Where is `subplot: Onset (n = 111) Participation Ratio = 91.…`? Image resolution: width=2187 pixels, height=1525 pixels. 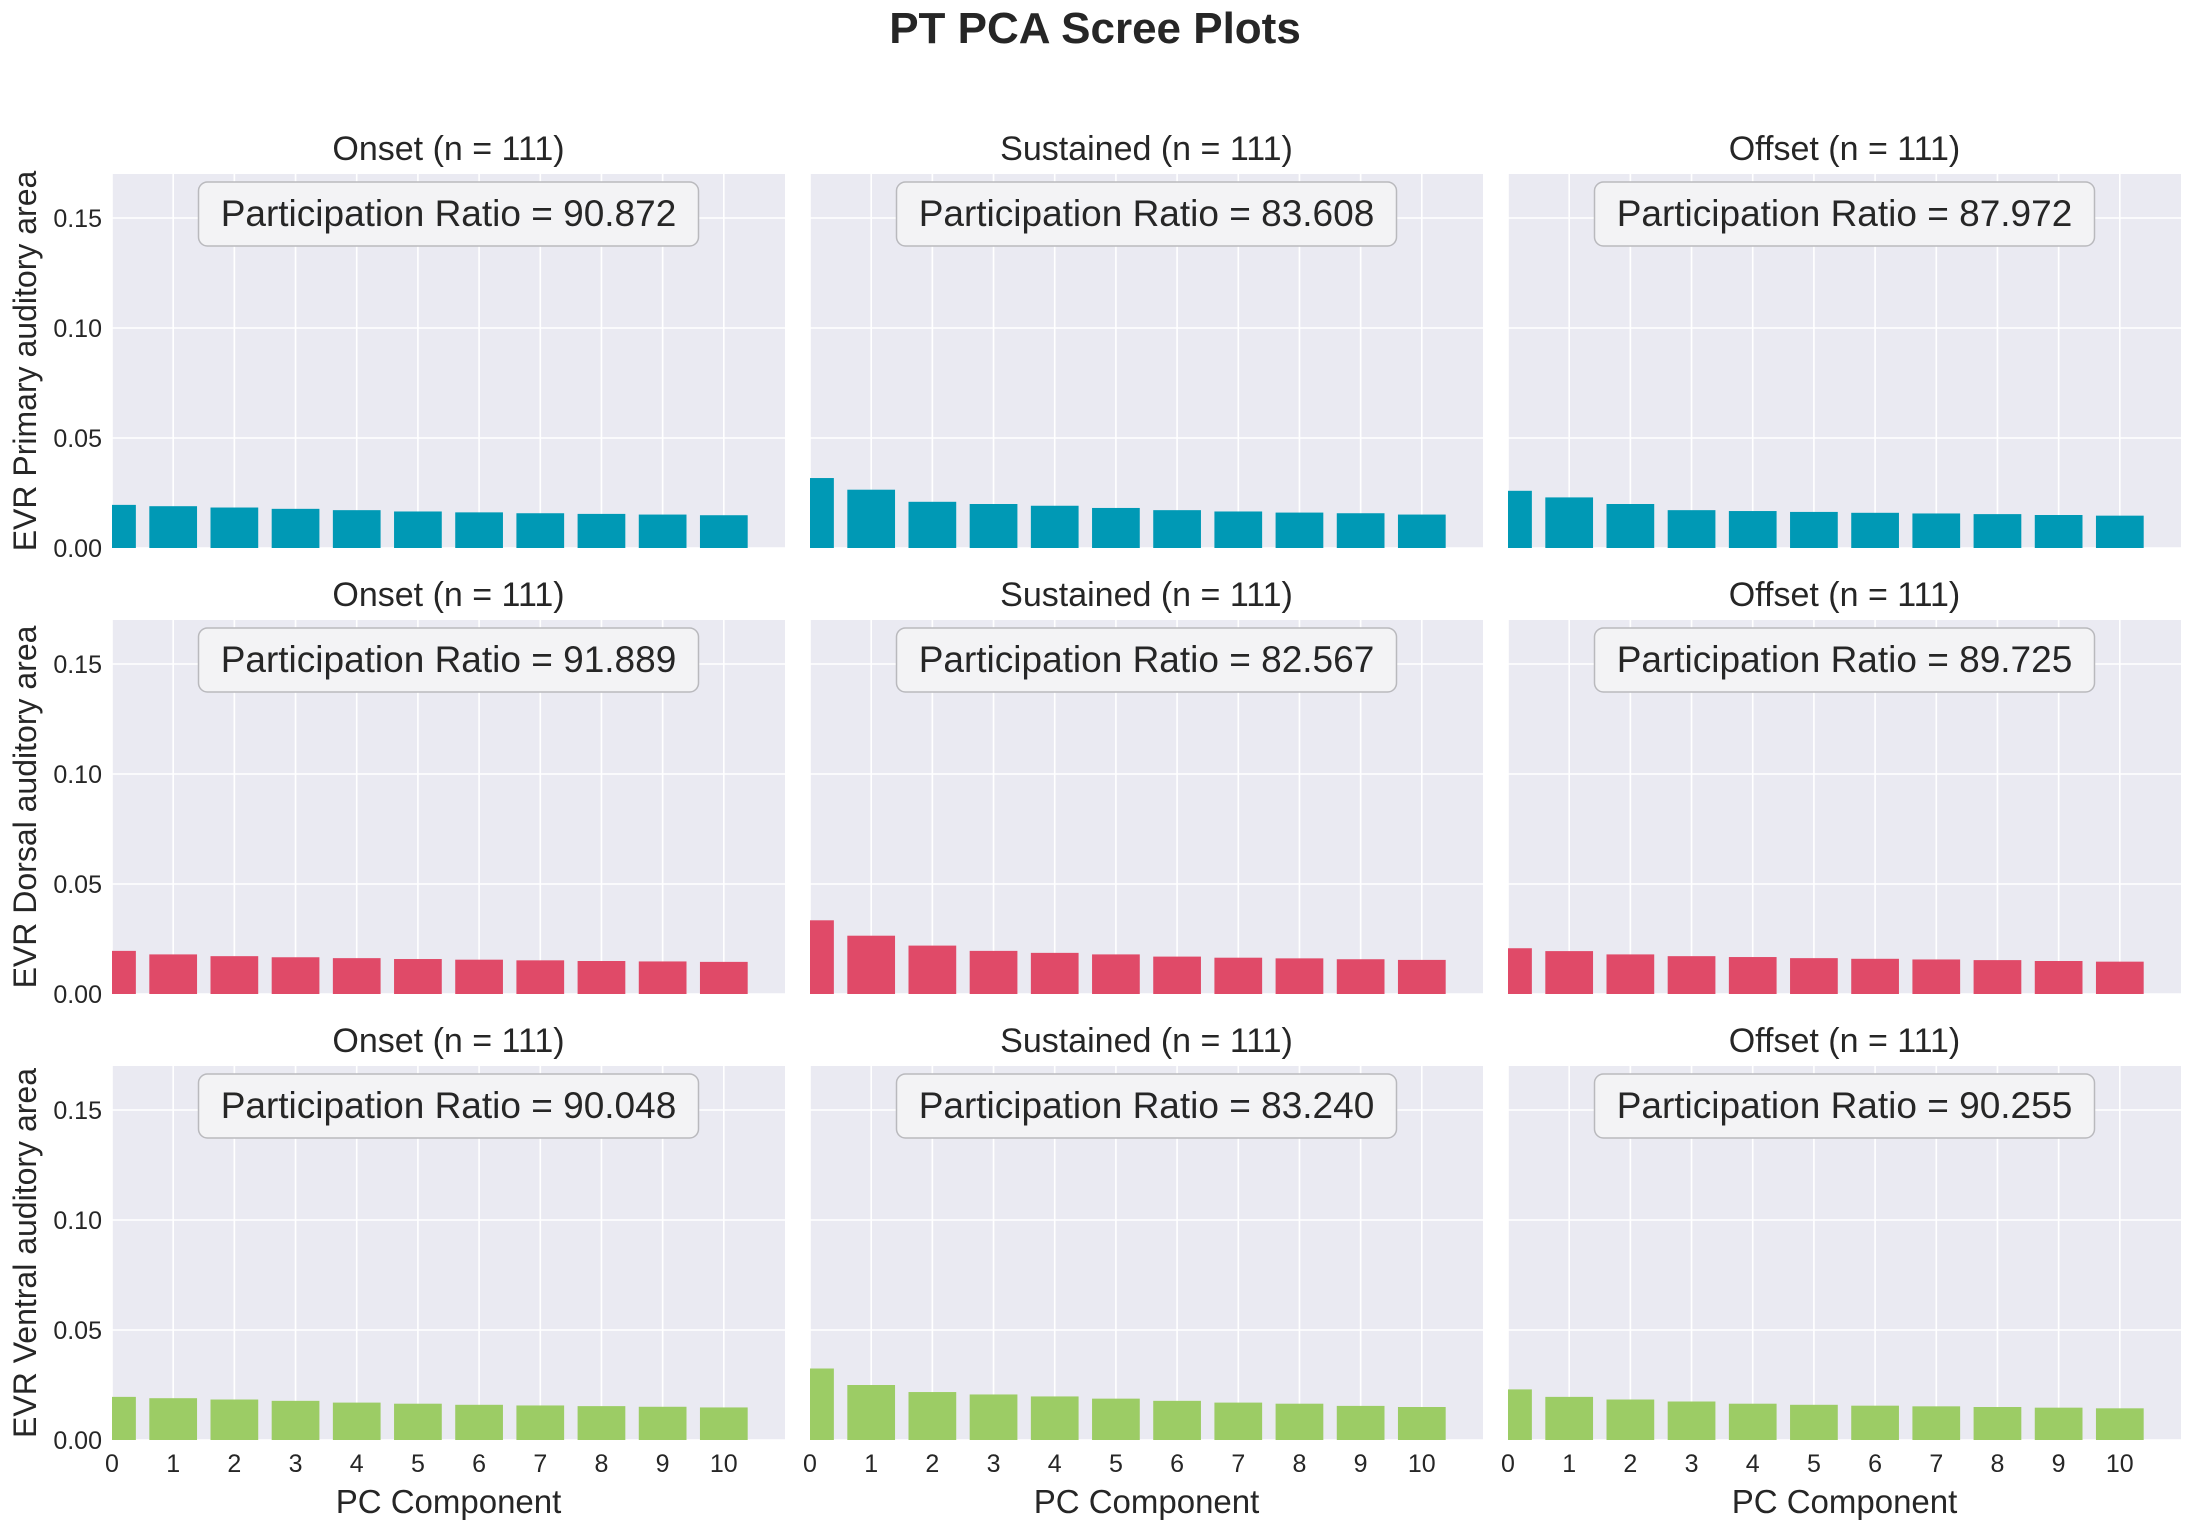 subplot: Onset (n = 111) Participation Ratio = 91.… is located at coordinates (419, 792).